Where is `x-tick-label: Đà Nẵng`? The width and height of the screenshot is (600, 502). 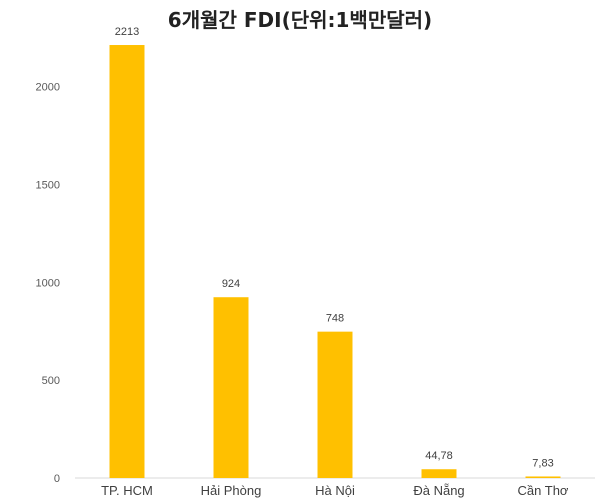
x-tick-label: Đà Nẵng is located at coordinates (438, 490).